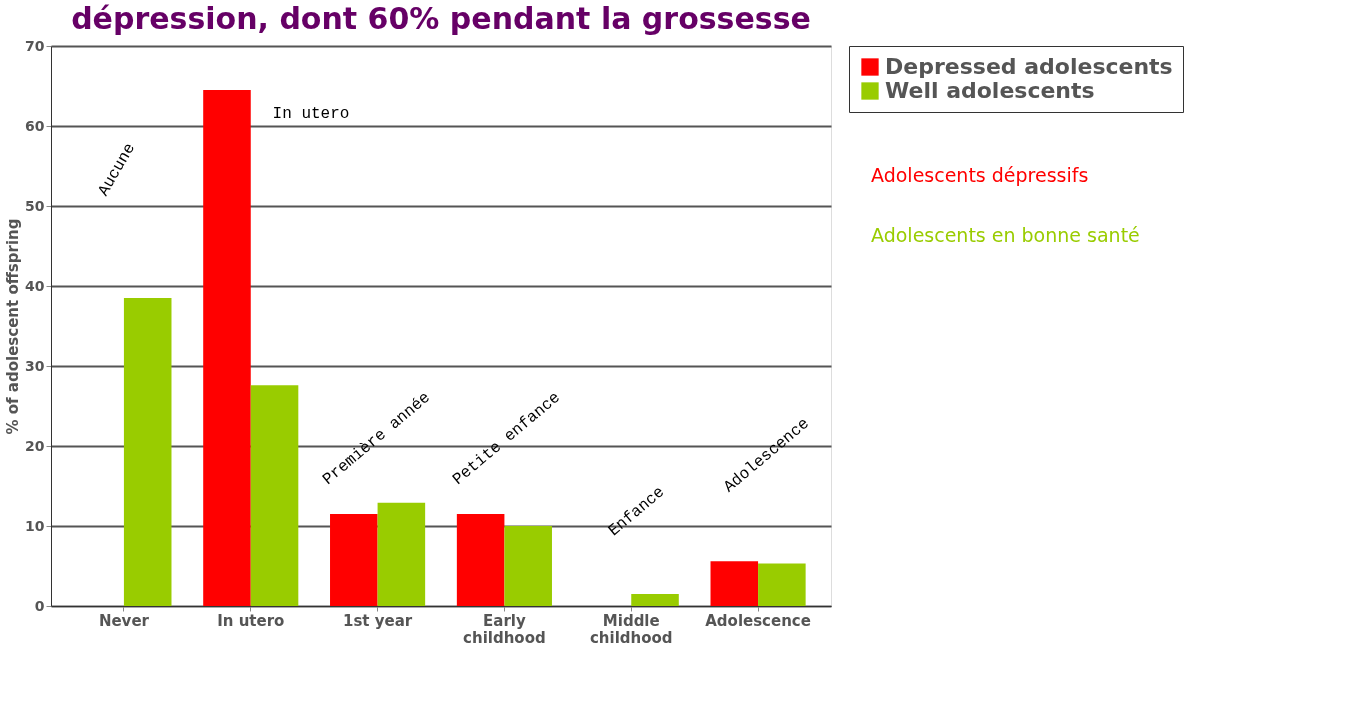 Image resolution: width=1355 pixels, height=724 pixels. Describe the element at coordinates (758, 620) in the screenshot. I see `x-tick-label: Adolescence` at that location.